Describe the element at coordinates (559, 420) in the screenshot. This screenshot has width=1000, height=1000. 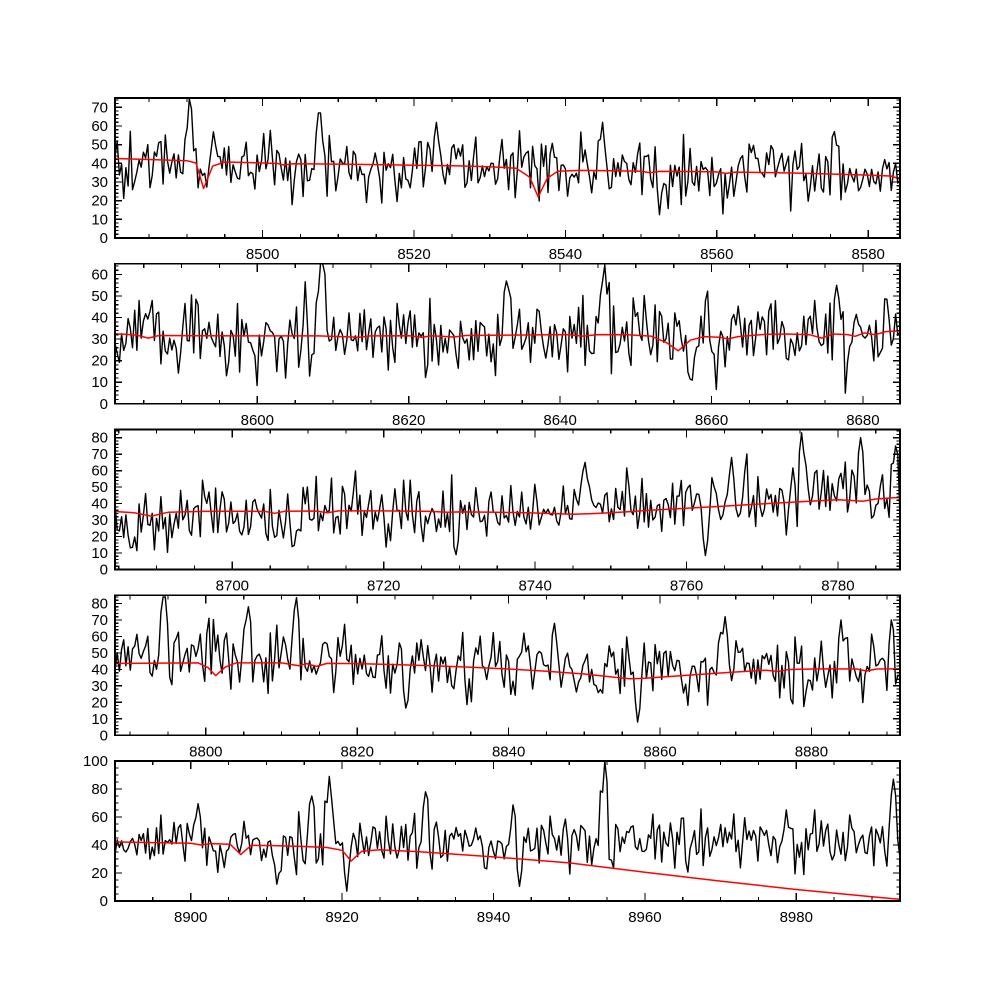
I see `x-tick-label: 8640` at that location.